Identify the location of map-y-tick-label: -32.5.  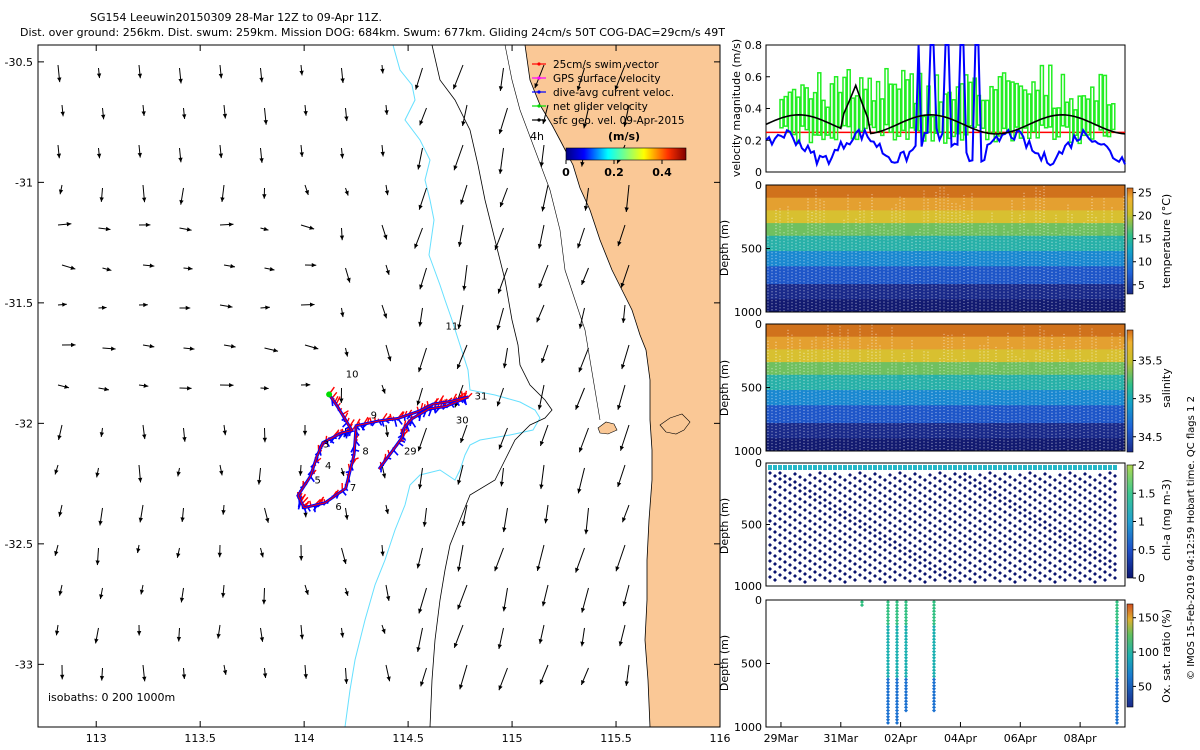
(19, 544).